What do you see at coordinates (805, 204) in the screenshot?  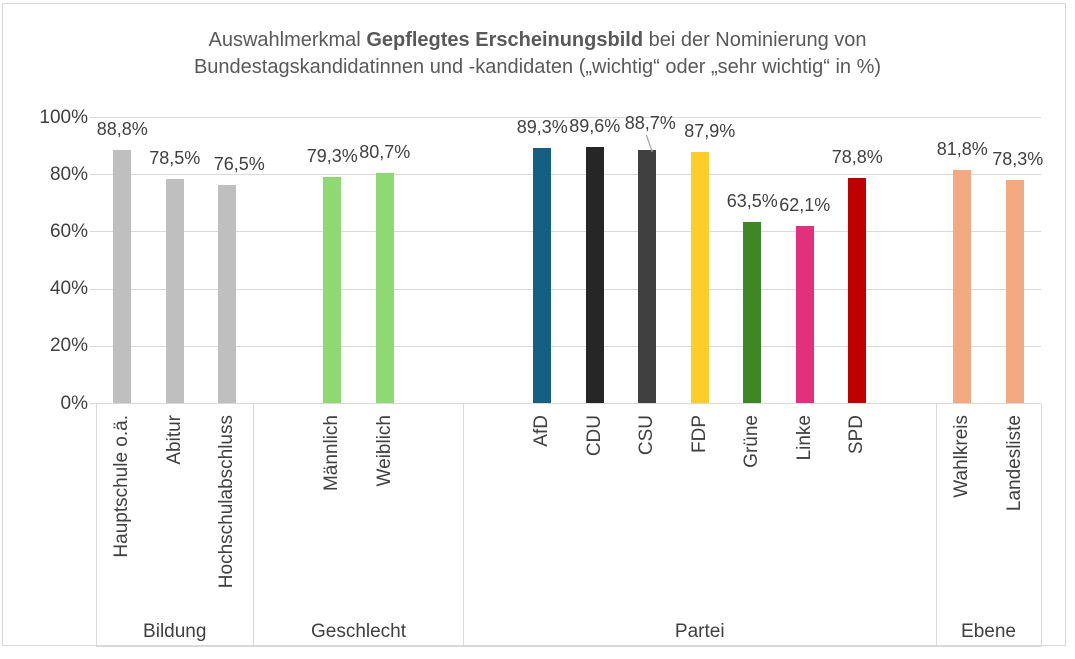 I see `data-label: 62,1%` at bounding box center [805, 204].